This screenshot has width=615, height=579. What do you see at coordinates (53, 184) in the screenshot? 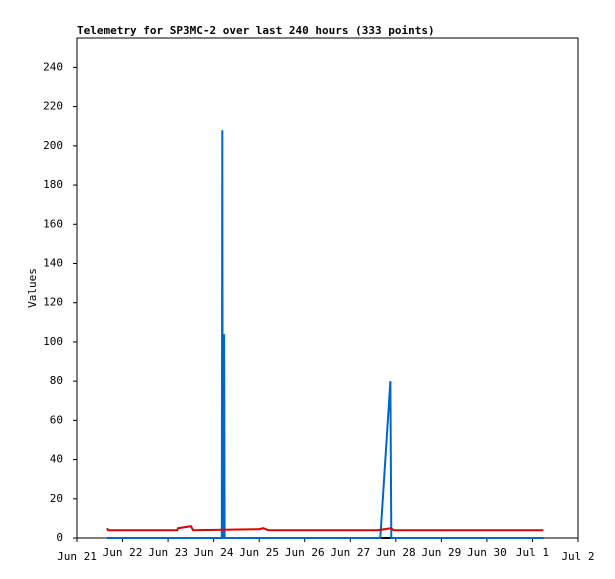
I see `y-tick-label: 180` at bounding box center [53, 184].